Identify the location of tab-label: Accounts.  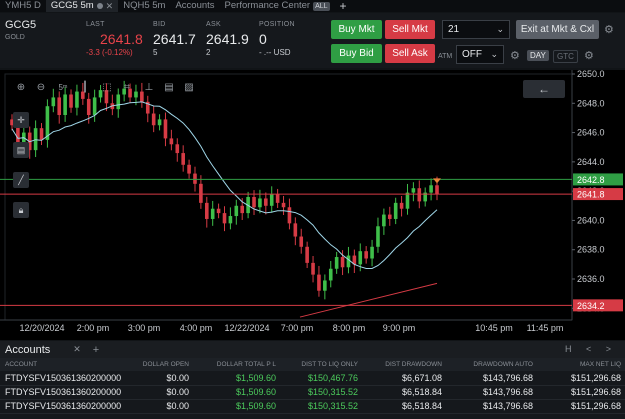
(195, 5).